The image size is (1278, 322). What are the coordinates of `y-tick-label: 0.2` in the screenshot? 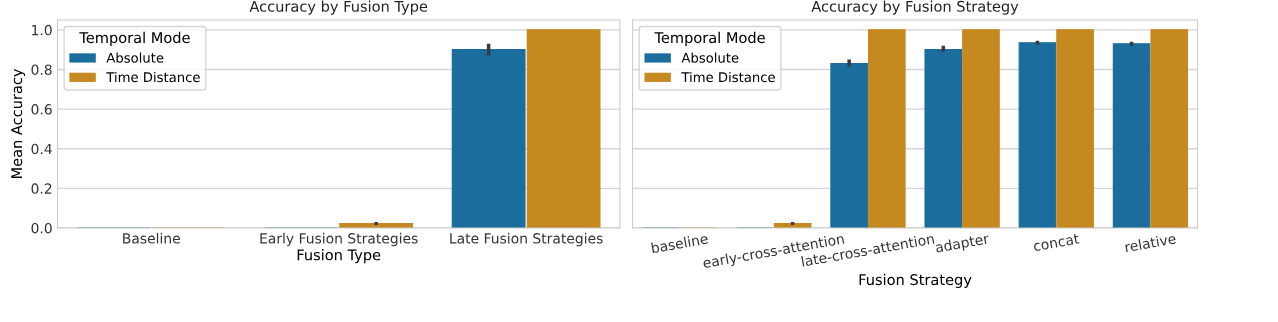 It's located at (41, 188).